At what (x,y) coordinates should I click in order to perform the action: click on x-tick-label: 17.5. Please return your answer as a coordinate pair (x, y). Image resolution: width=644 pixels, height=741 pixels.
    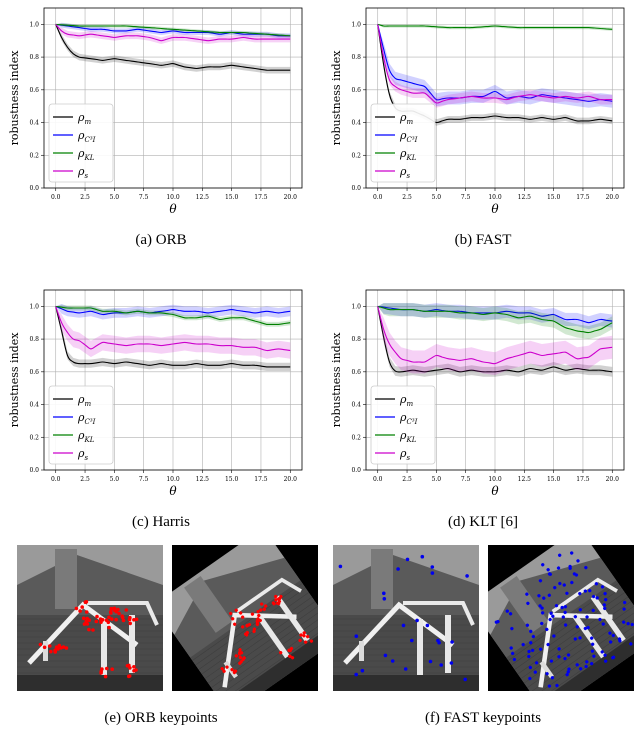
    Looking at the image, I should click on (261, 197).